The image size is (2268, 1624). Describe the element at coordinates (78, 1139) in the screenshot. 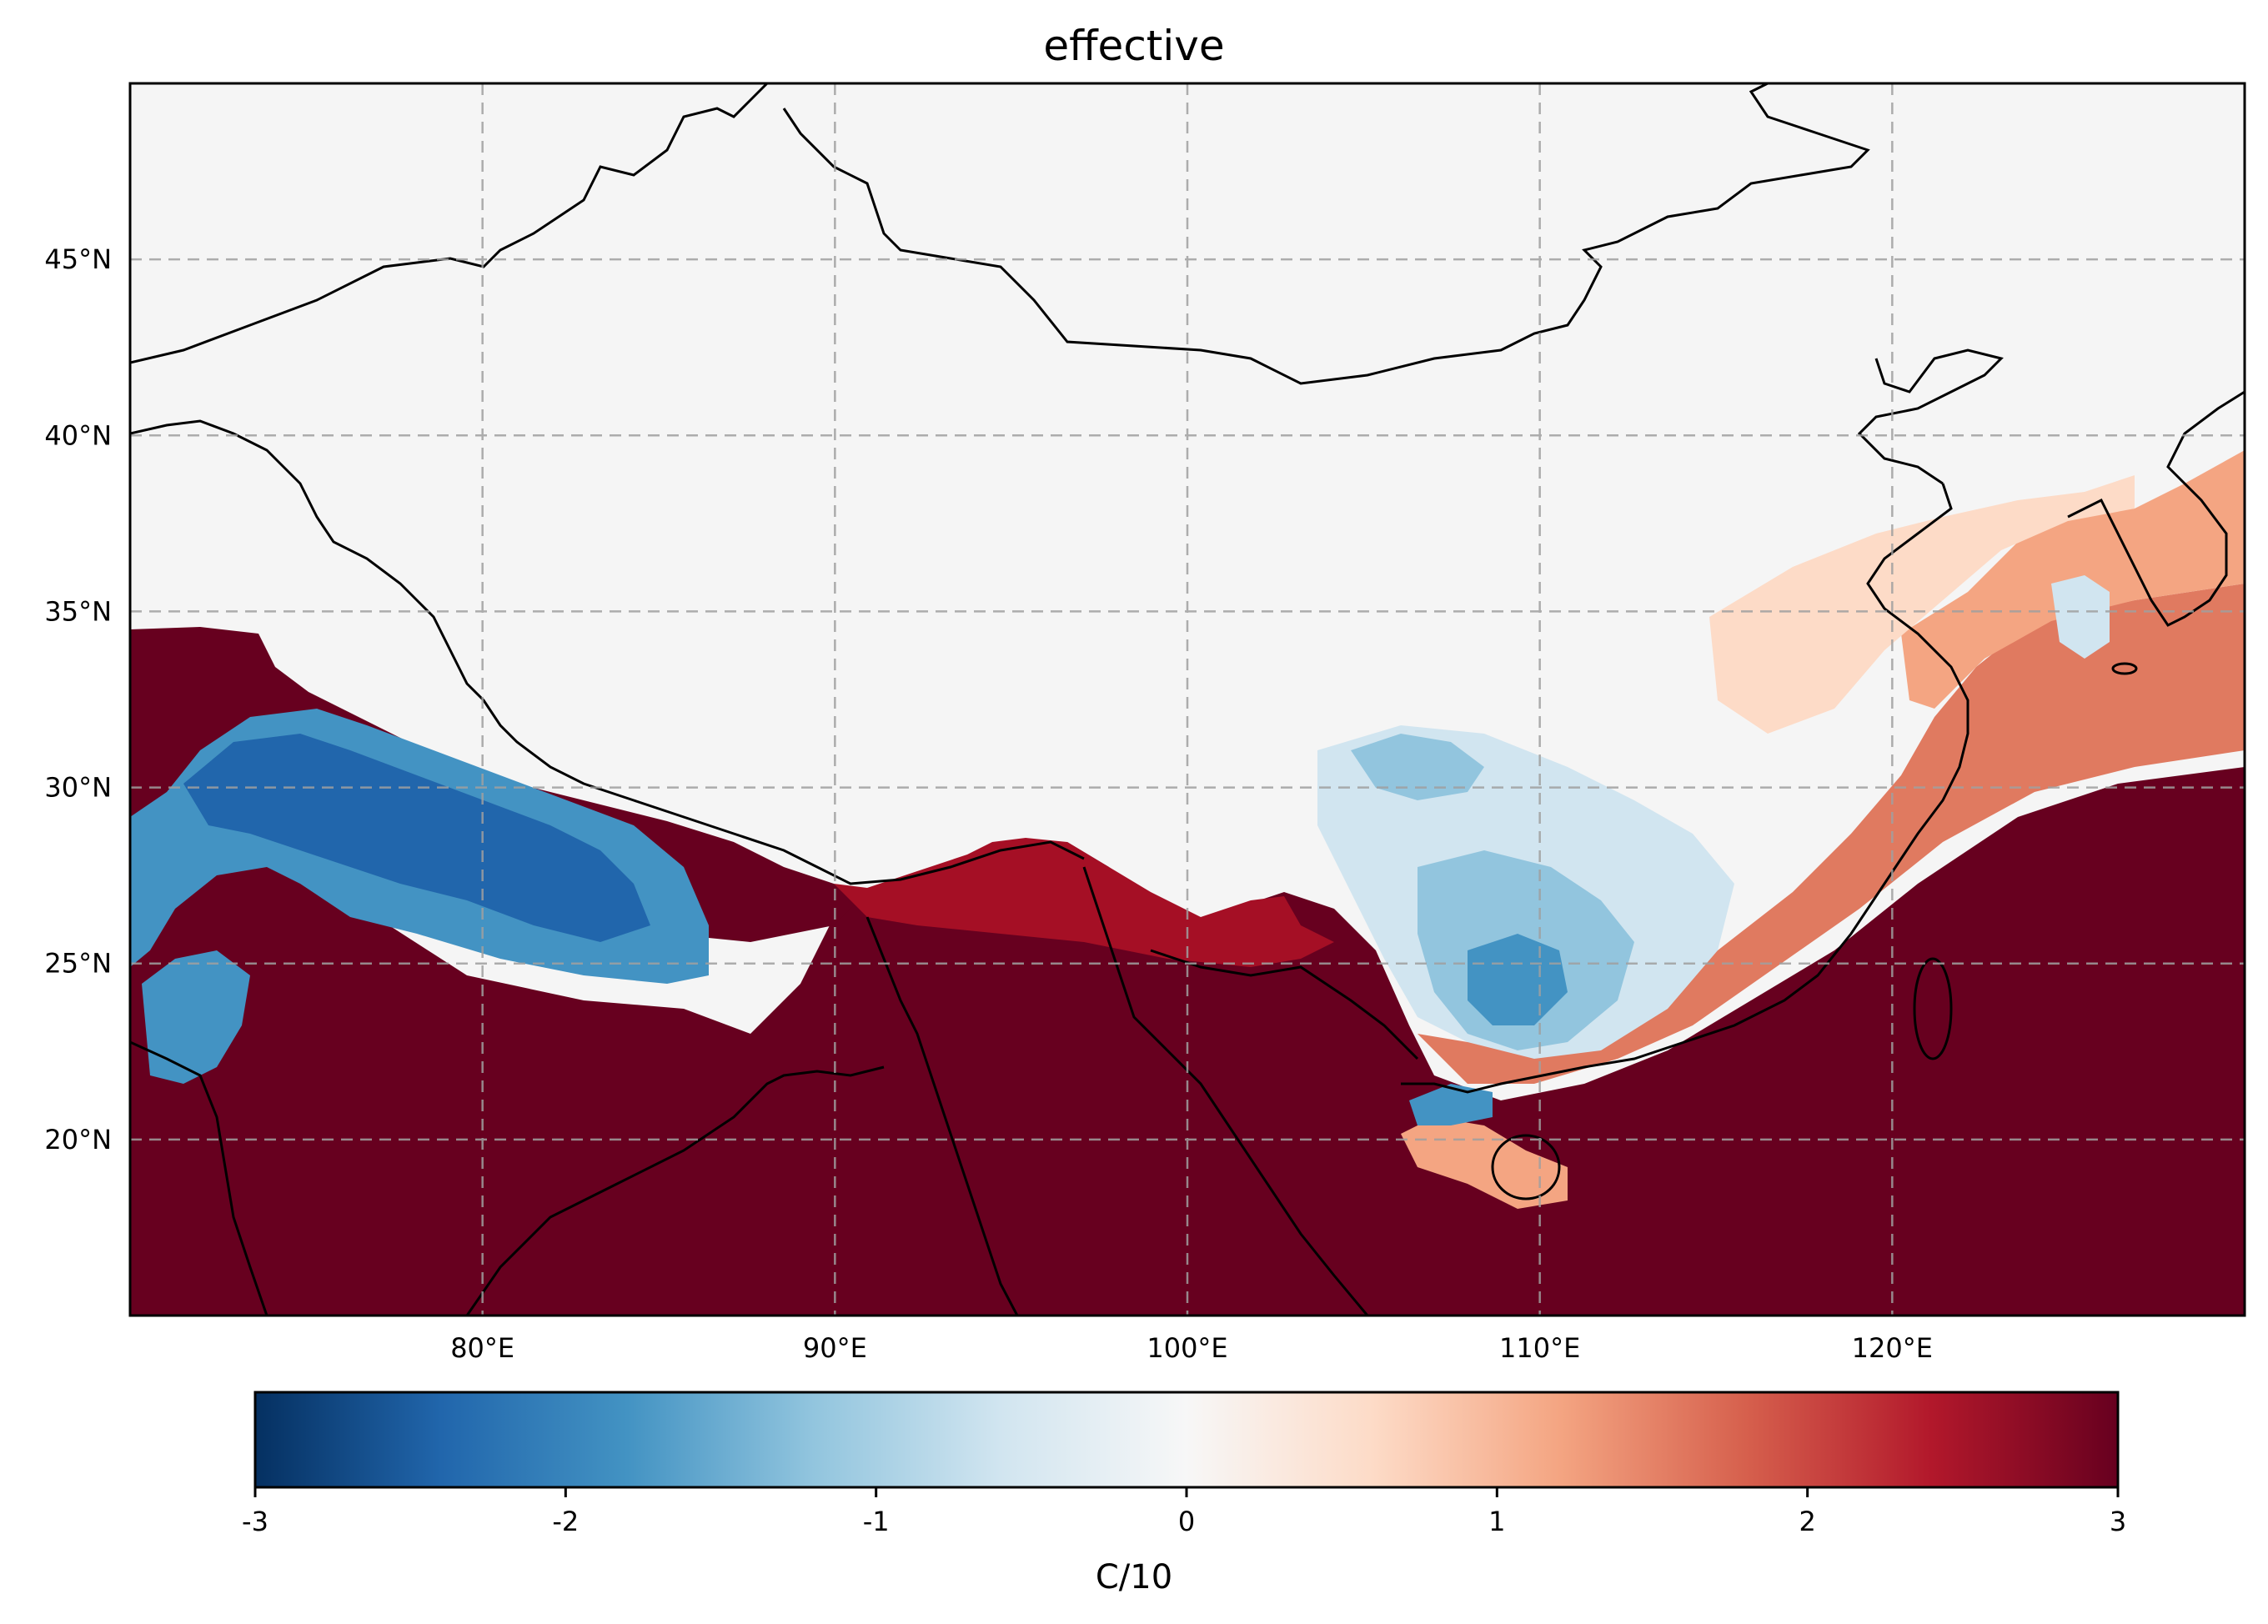

I see `lat-tick-label: 20°N` at that location.